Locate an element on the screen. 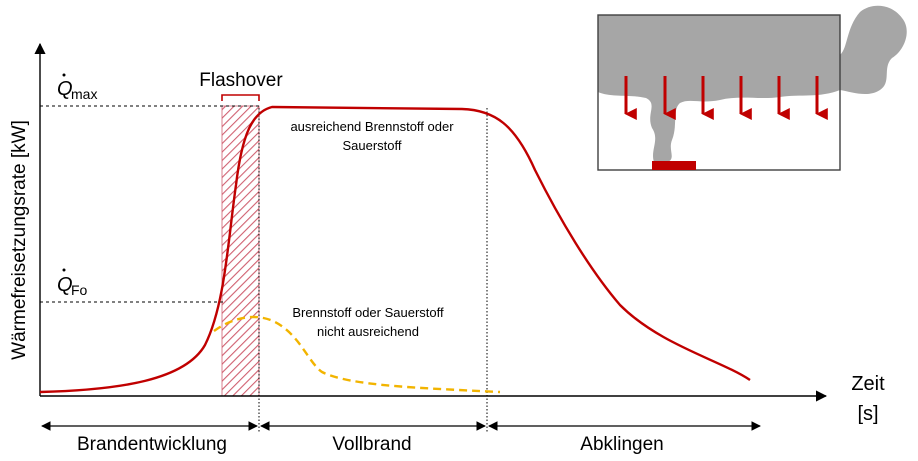  qmax-label: Q max is located at coordinates (77, 87).